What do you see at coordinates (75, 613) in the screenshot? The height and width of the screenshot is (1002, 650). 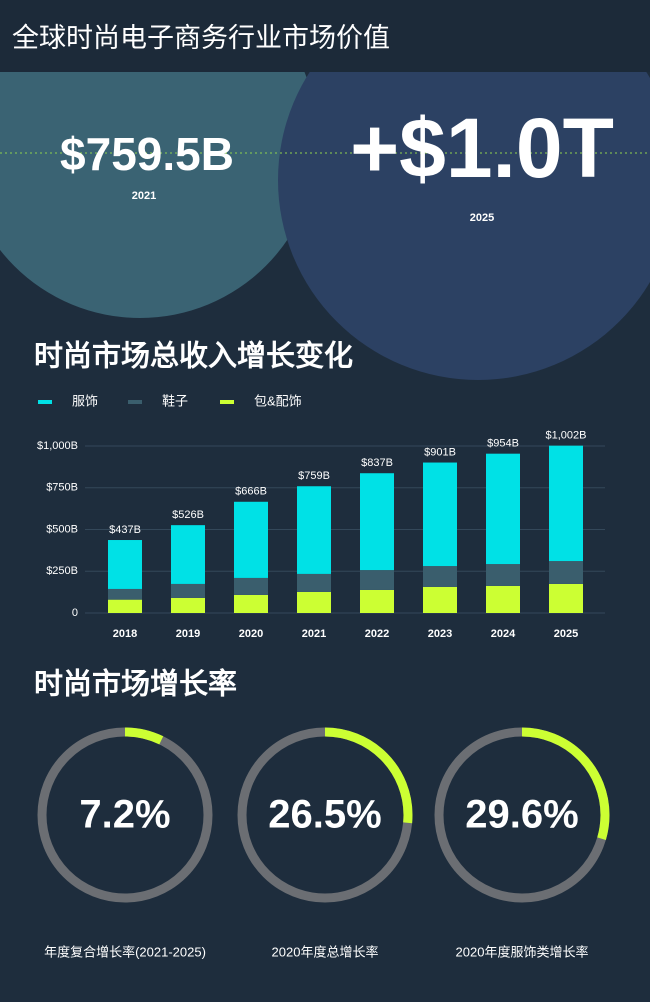 I see `y-tick-label: 0` at bounding box center [75, 613].